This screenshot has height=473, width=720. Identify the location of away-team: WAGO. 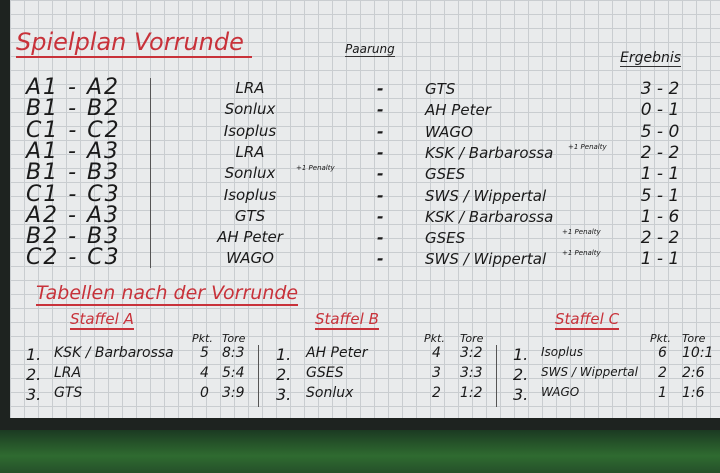
(449, 131).